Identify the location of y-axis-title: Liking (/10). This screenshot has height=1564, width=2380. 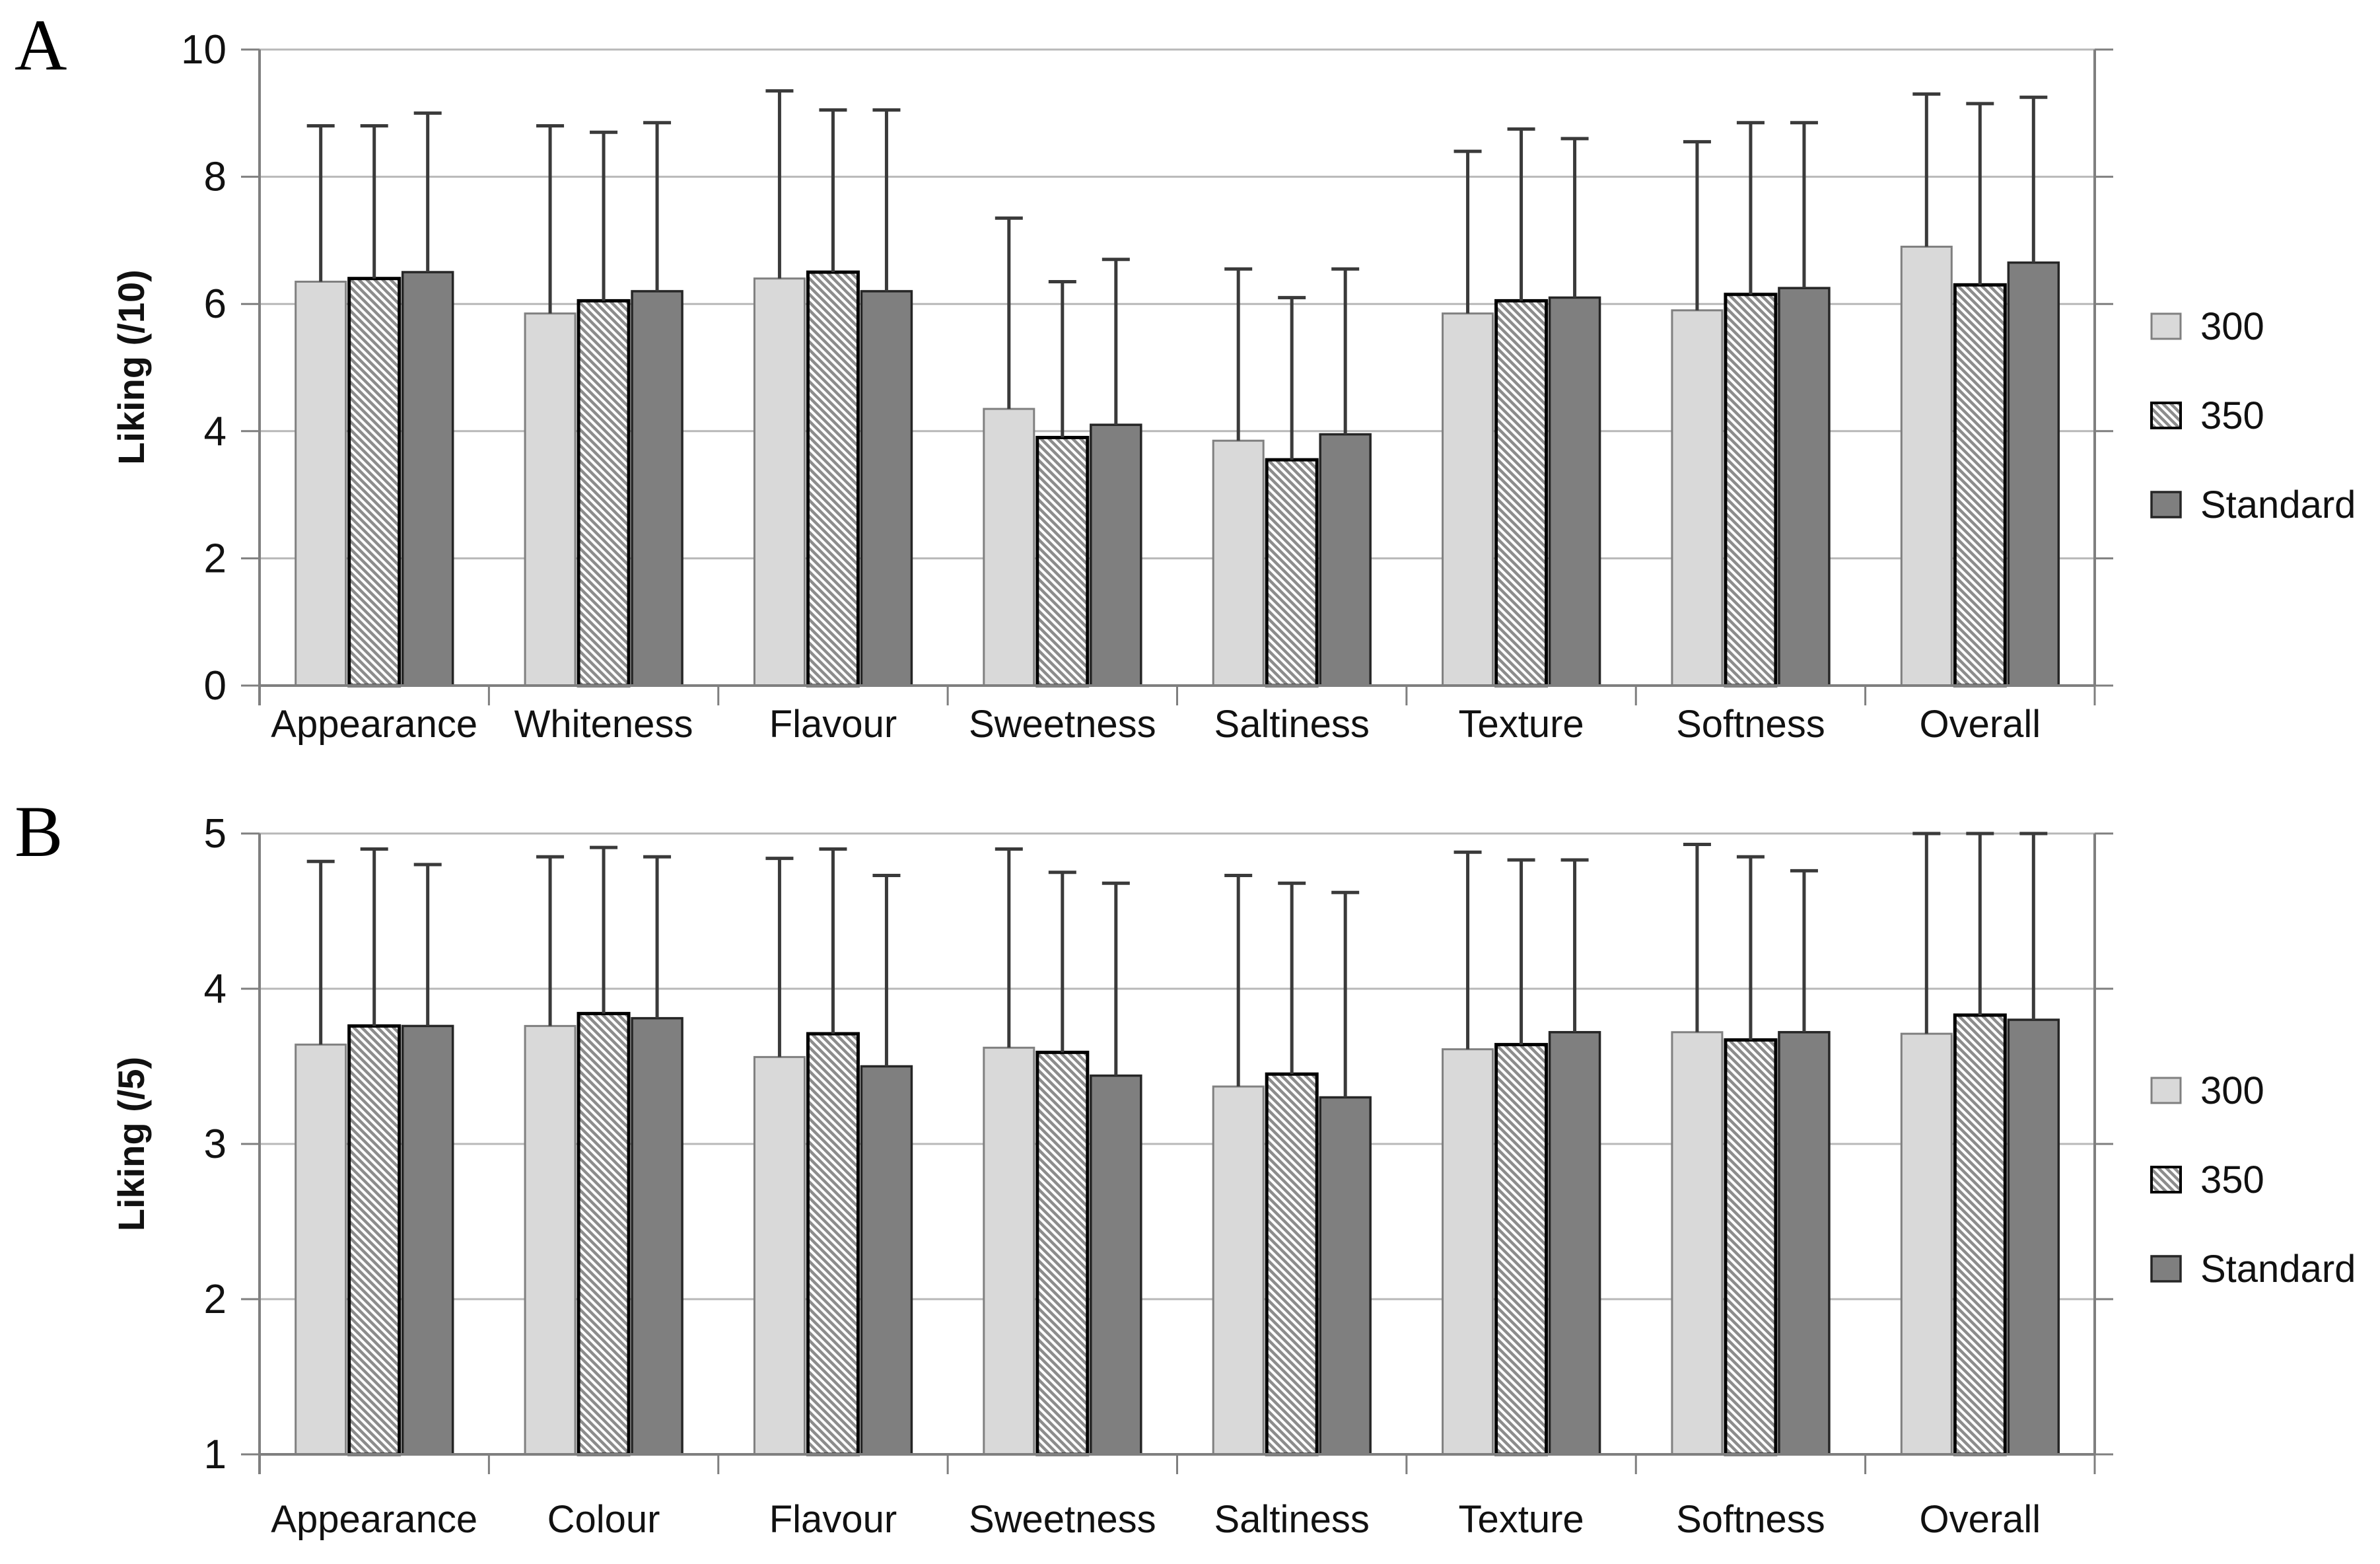
(131, 367).